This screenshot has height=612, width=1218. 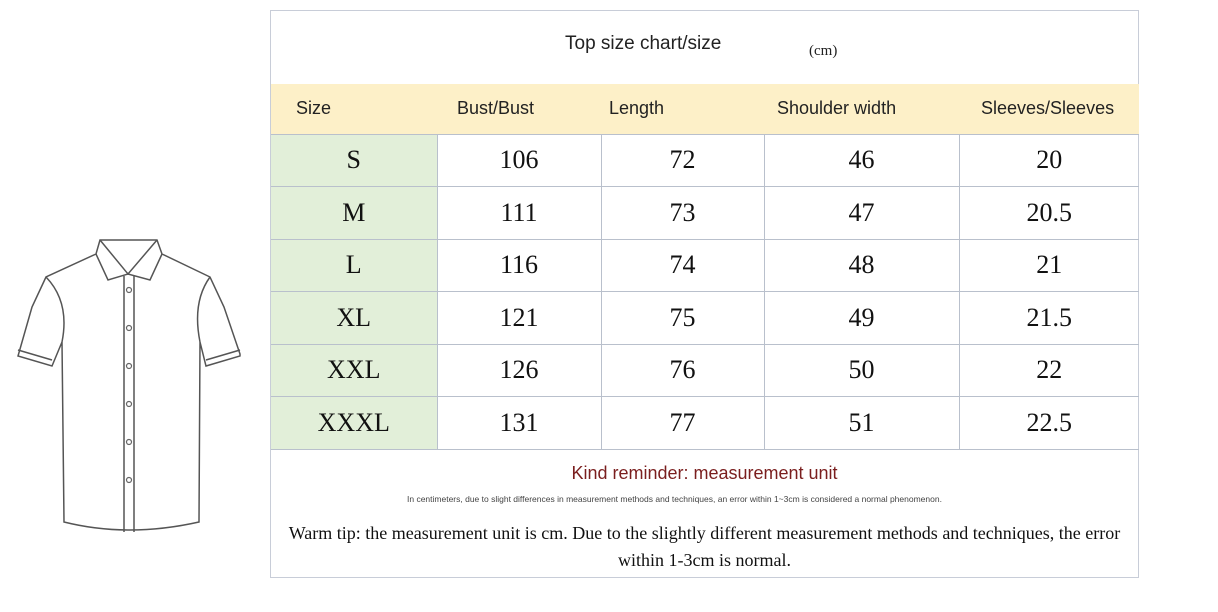 What do you see at coordinates (682, 160) in the screenshot?
I see `cell-length: 72` at bounding box center [682, 160].